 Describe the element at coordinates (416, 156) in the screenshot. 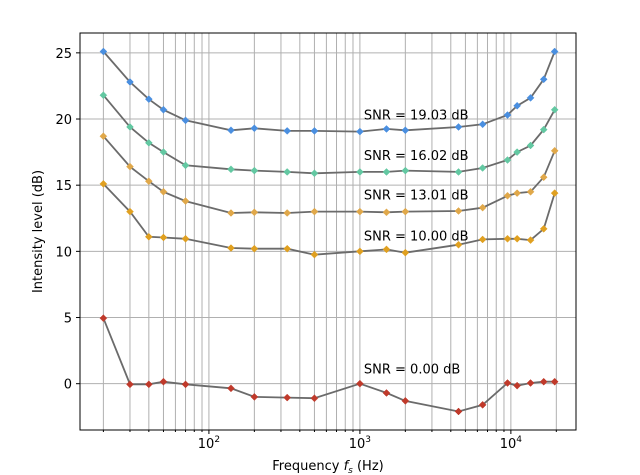

I see `series-label: SNR = 16.02 dB` at that location.